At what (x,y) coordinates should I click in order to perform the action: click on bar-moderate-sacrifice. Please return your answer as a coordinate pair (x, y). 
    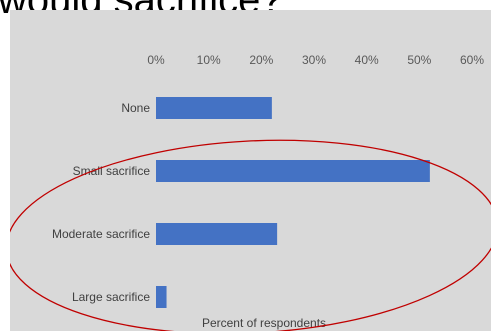
    Looking at the image, I should click on (217, 234).